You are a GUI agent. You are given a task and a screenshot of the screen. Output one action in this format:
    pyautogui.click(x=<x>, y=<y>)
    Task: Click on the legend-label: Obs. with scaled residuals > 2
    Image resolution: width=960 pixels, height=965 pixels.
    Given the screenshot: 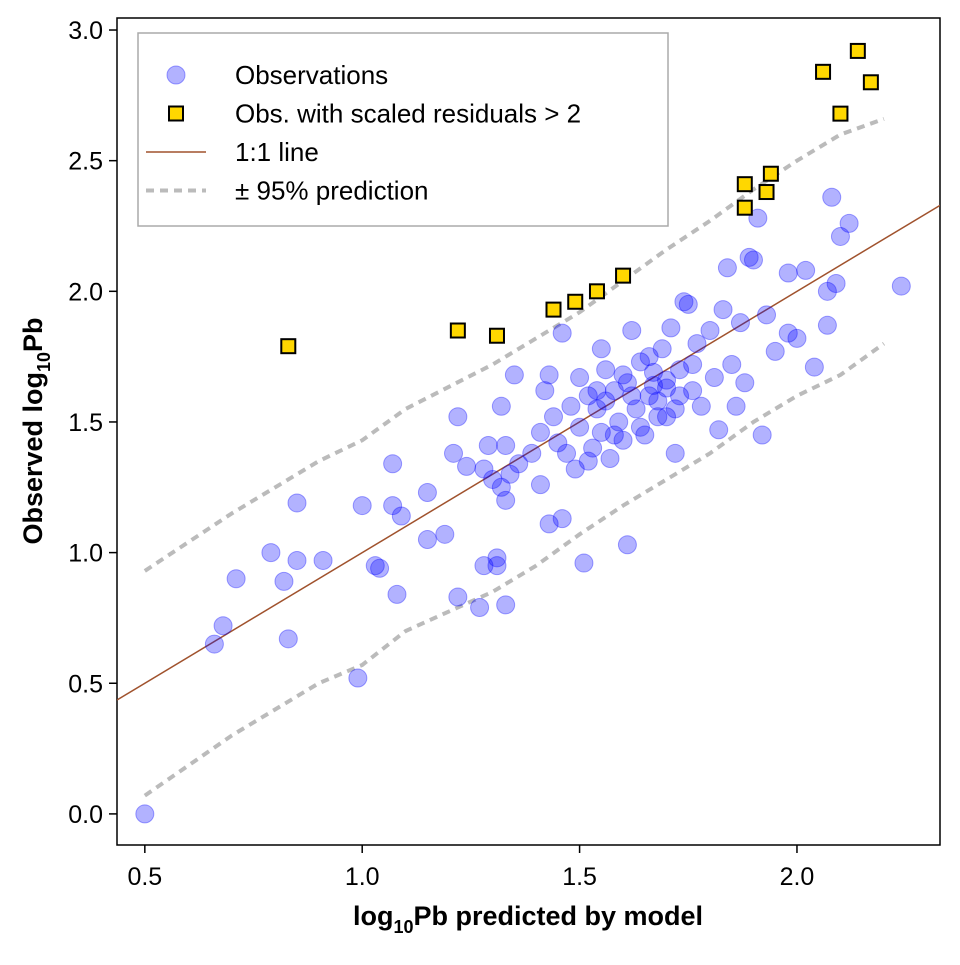 What is the action you would take?
    pyautogui.click(x=408, y=114)
    